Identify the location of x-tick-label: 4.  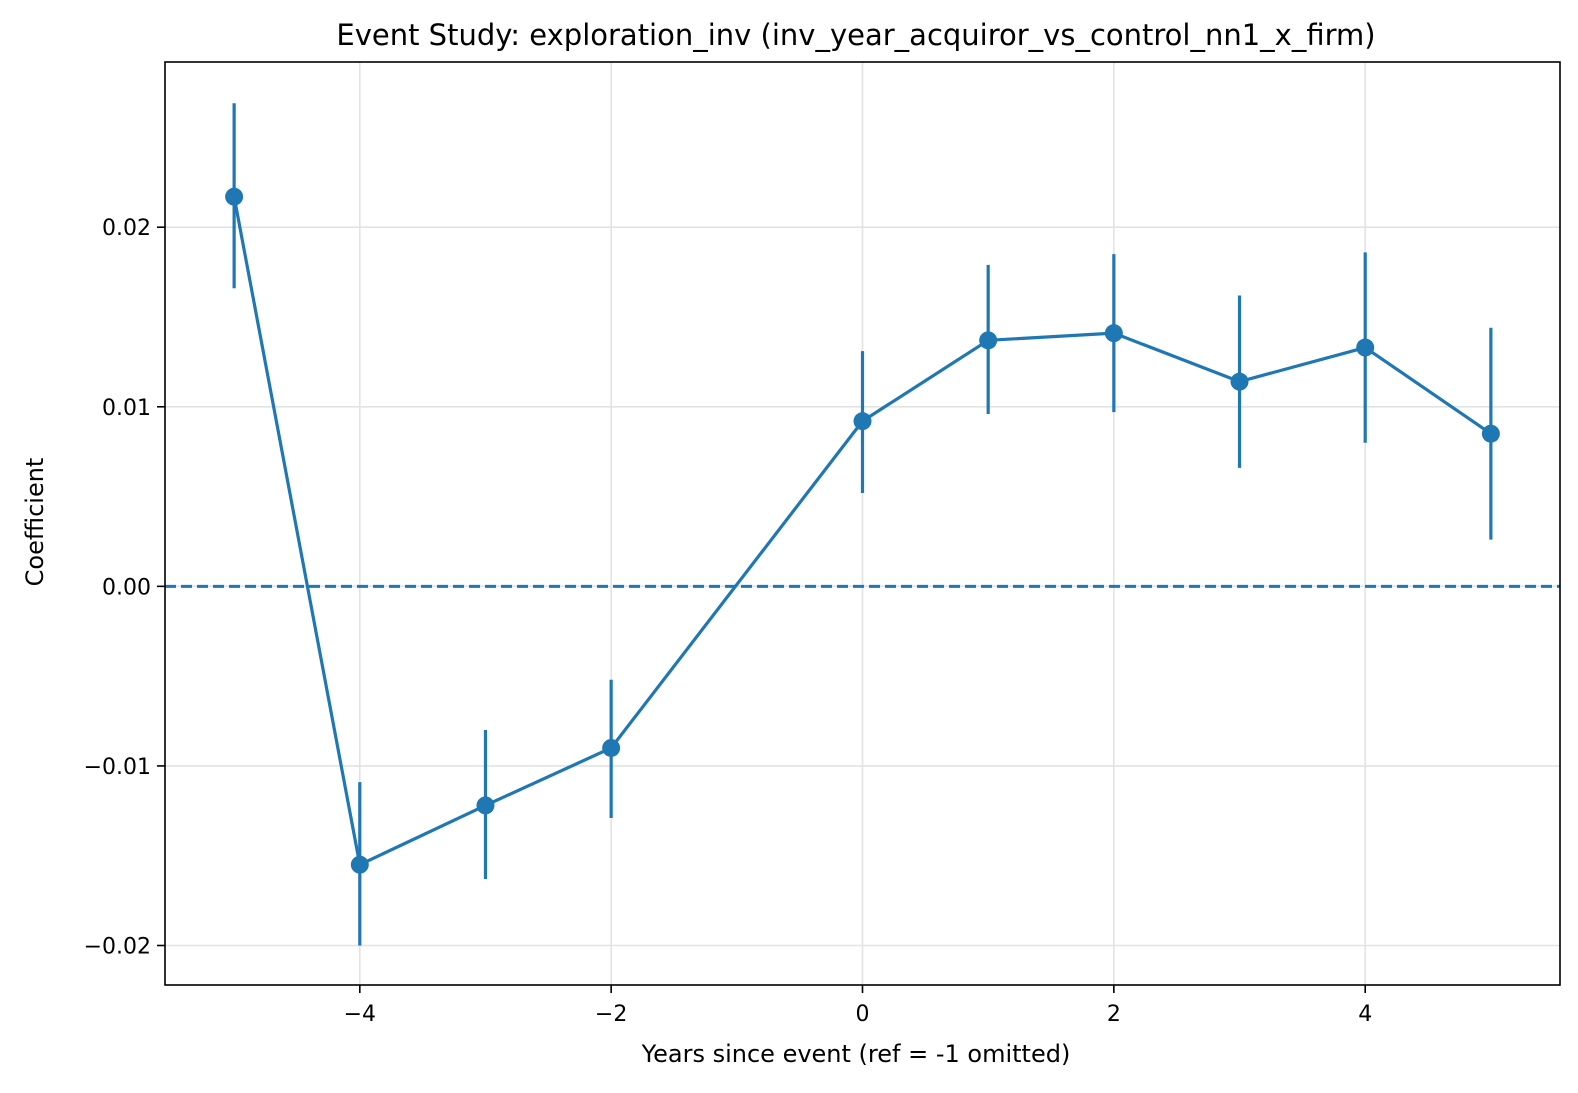
(1365, 1014).